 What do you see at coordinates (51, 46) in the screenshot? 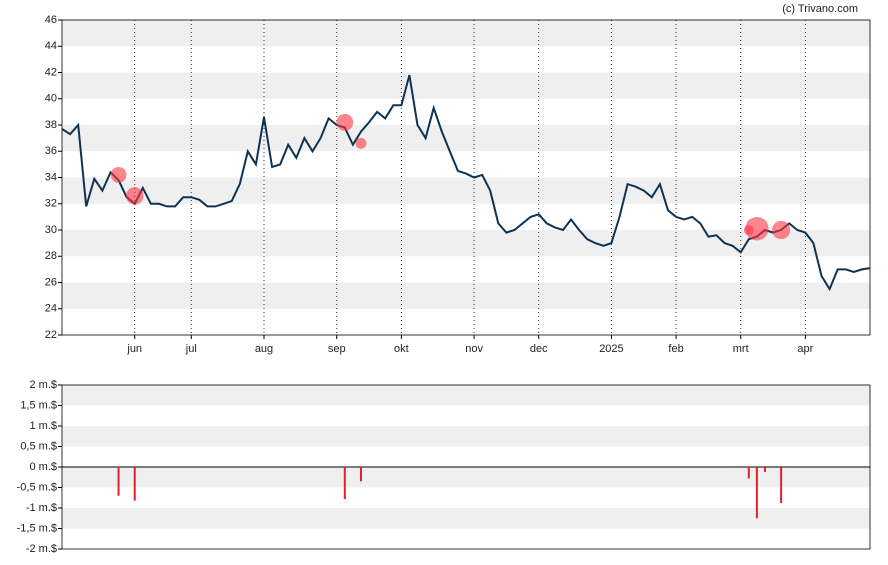
I see `y-tick-label: 44` at bounding box center [51, 46].